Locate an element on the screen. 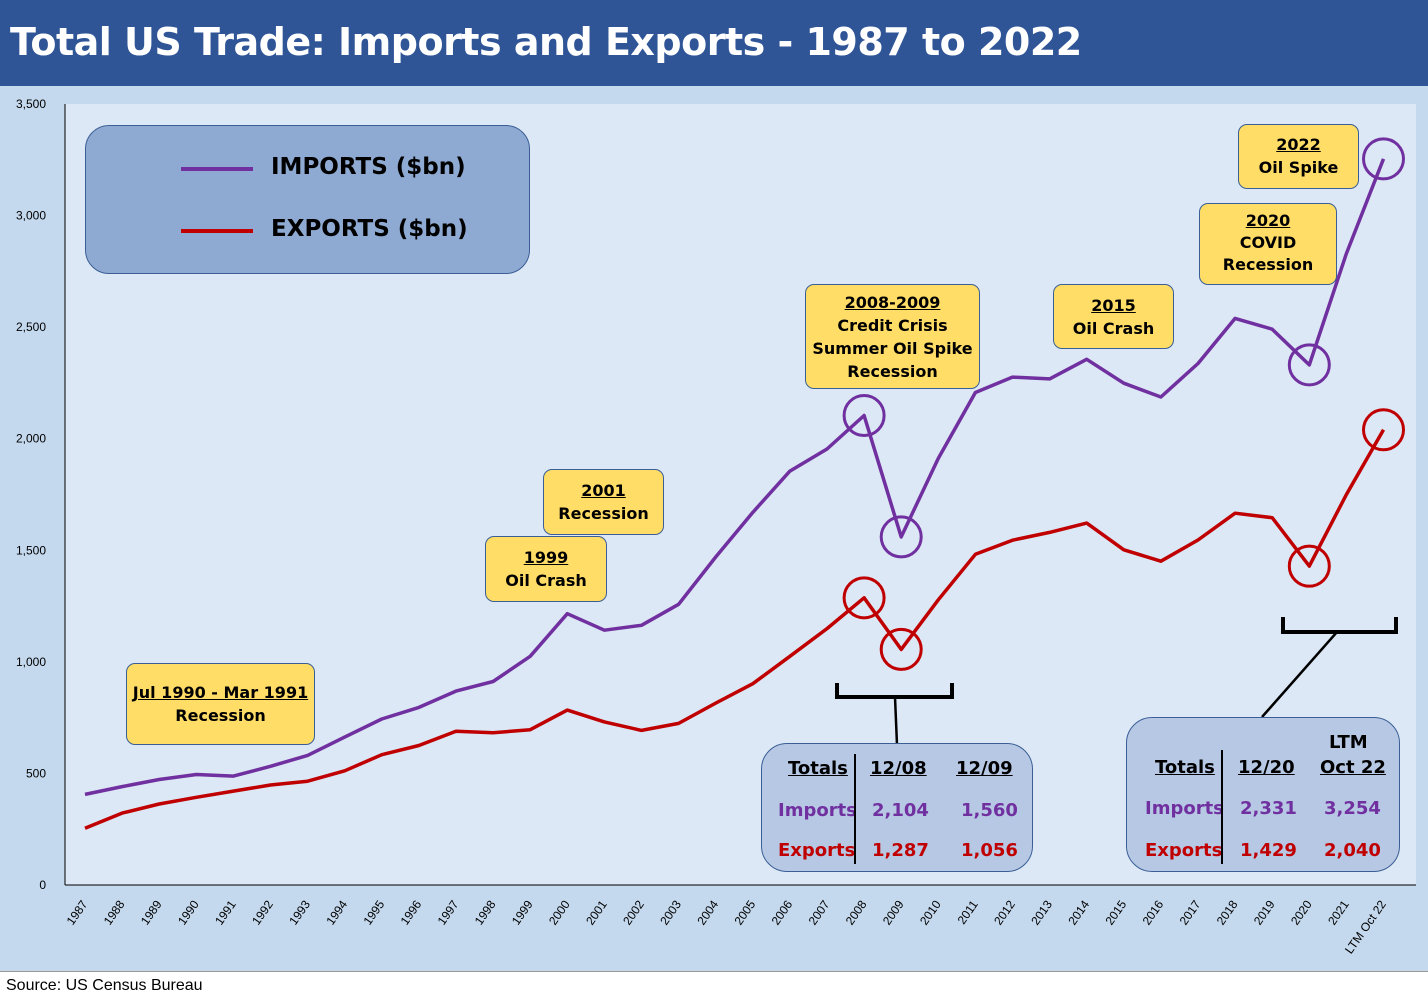 Image resolution: width=1428 pixels, height=1001 pixels. annotation-1999-oil-crash: 1999 Oil Crash is located at coordinates (546, 569).